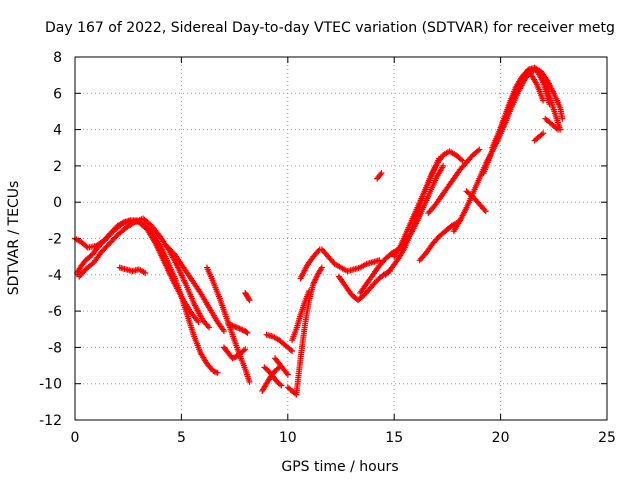  I want to click on y-tick-label: -8, so click(55, 348).